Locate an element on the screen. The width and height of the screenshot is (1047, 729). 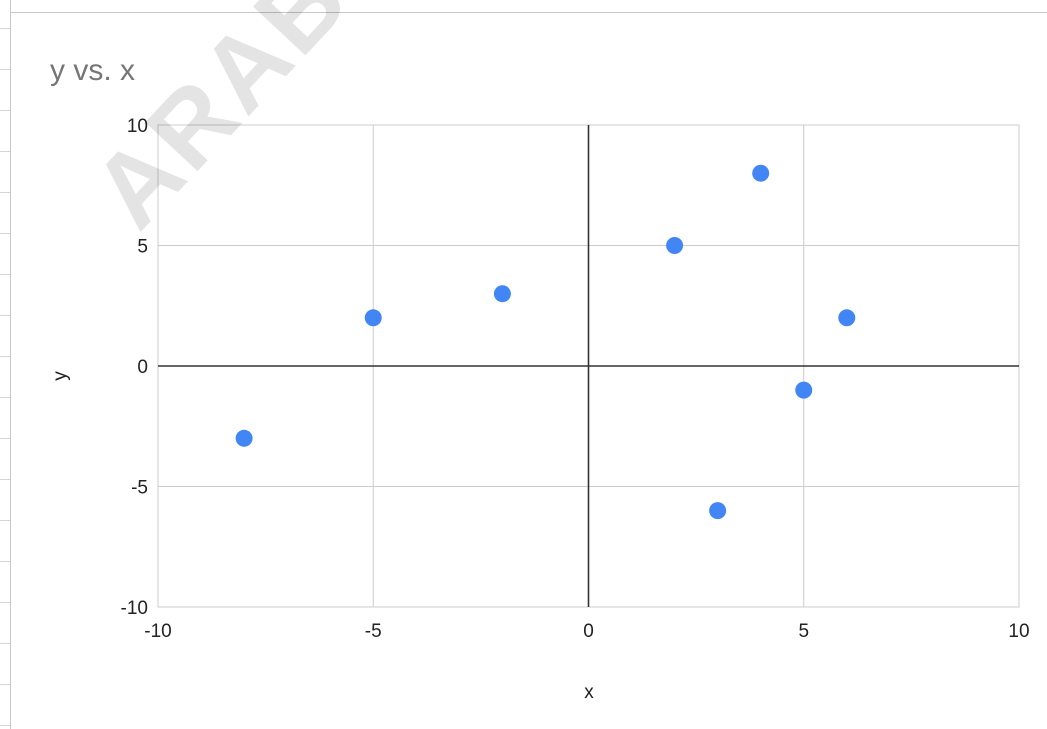
top-border-line is located at coordinates (528, 12).